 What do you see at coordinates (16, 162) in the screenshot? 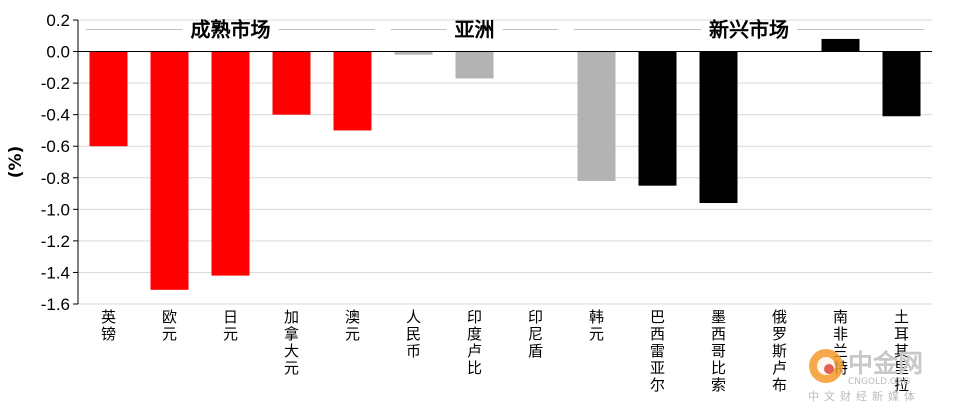
I see `y-axis-label: (%)` at bounding box center [16, 162].